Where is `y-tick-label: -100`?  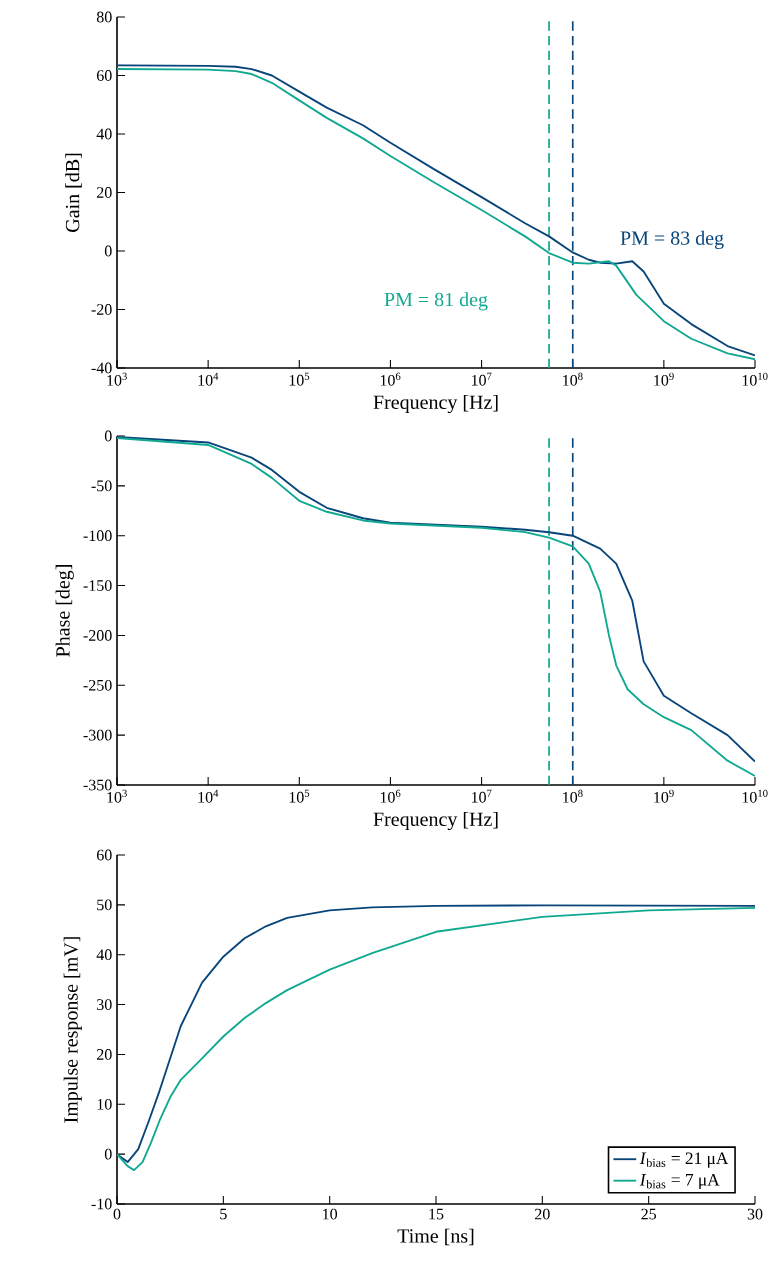
y-tick-label: -100 is located at coordinates (97, 536).